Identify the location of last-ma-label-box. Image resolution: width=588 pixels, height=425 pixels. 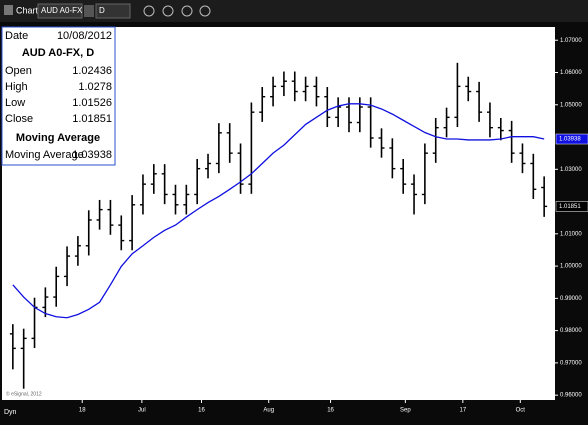
(571, 139).